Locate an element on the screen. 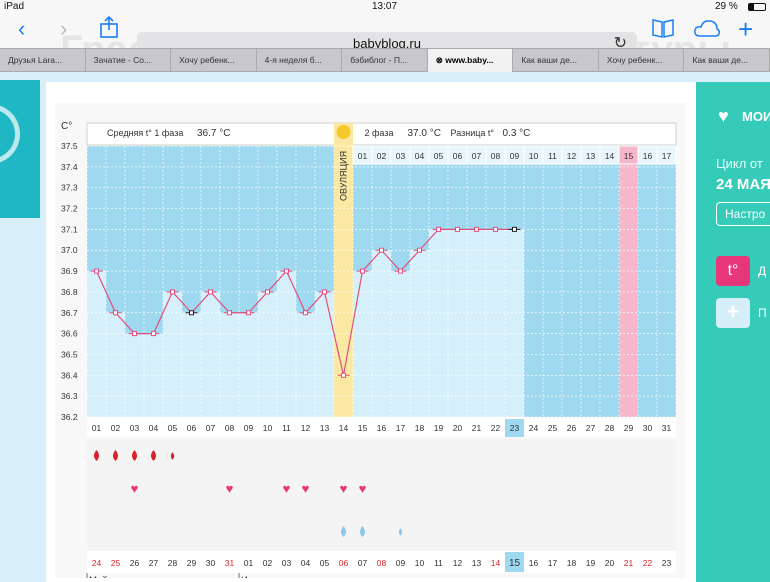 Image resolution: width=770 pixels, height=582 pixels. calendar-date: 18 is located at coordinates (572, 563).